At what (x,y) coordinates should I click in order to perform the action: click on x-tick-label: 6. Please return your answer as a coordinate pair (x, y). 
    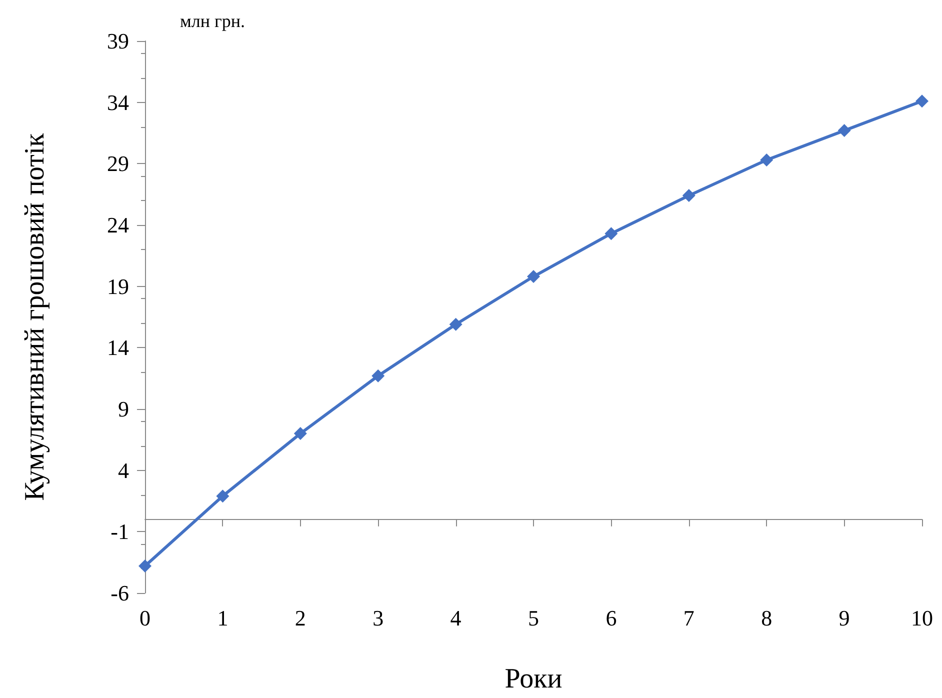
    Looking at the image, I should click on (611, 618).